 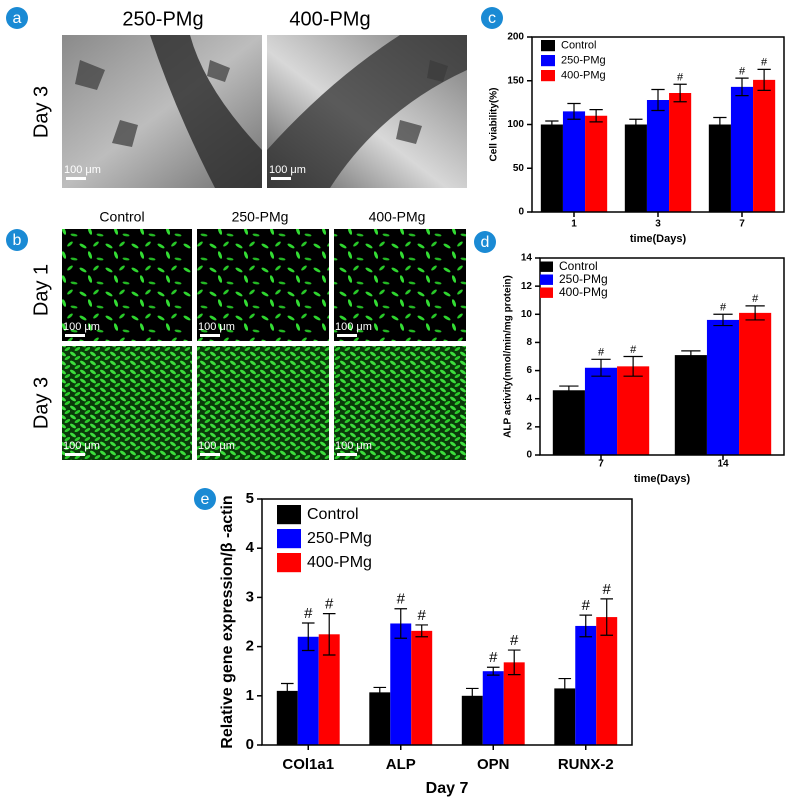 I want to click on panel-letter: c, so click(x=492, y=18).